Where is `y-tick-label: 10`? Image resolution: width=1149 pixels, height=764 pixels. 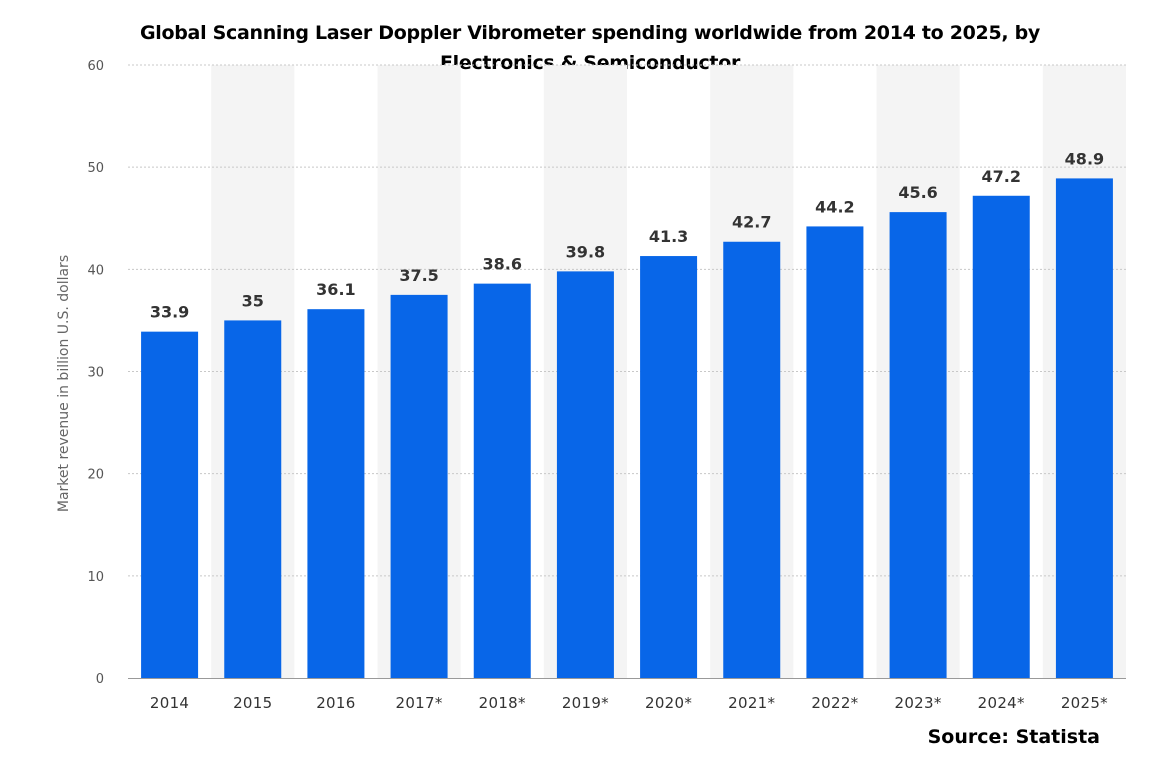 y-tick-label: 10 is located at coordinates (95, 577).